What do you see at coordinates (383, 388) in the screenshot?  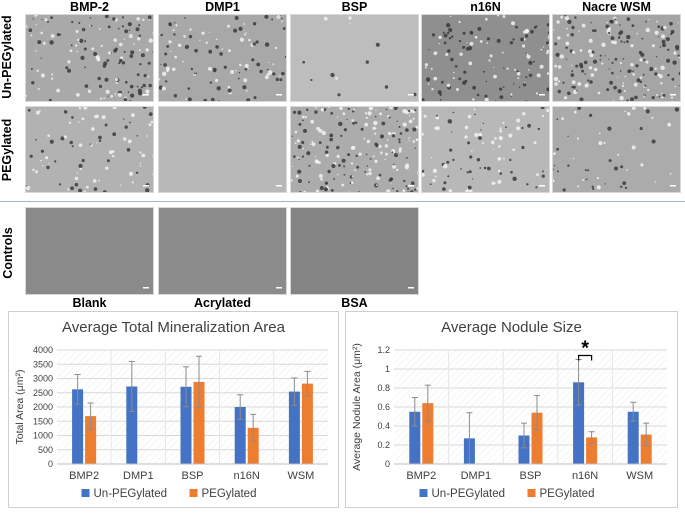 I see `y-tick-label: 0.8` at bounding box center [383, 388].